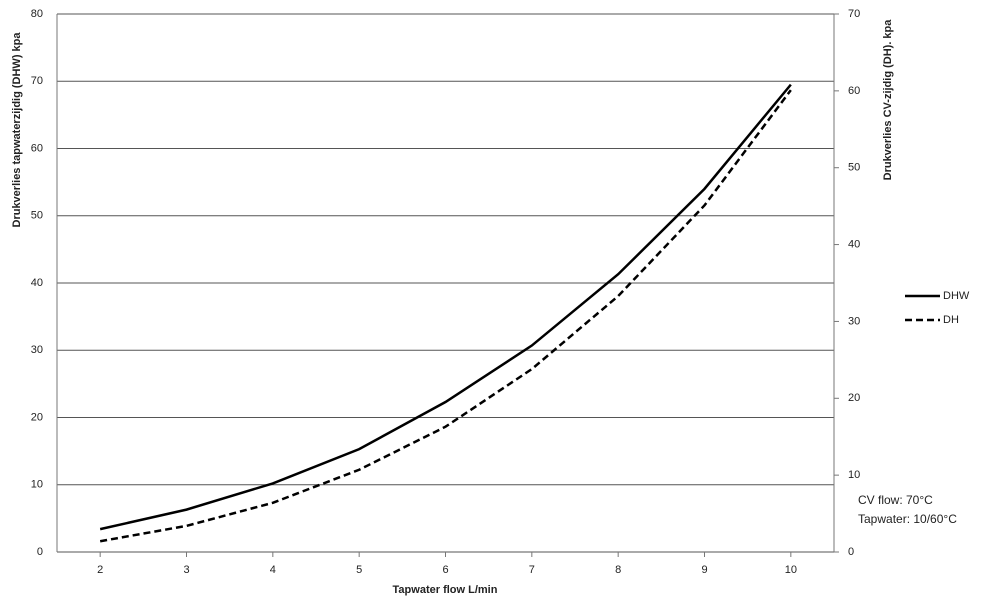 The width and height of the screenshot is (982, 601). I want to click on y-tick-label: 30, so click(37, 350).